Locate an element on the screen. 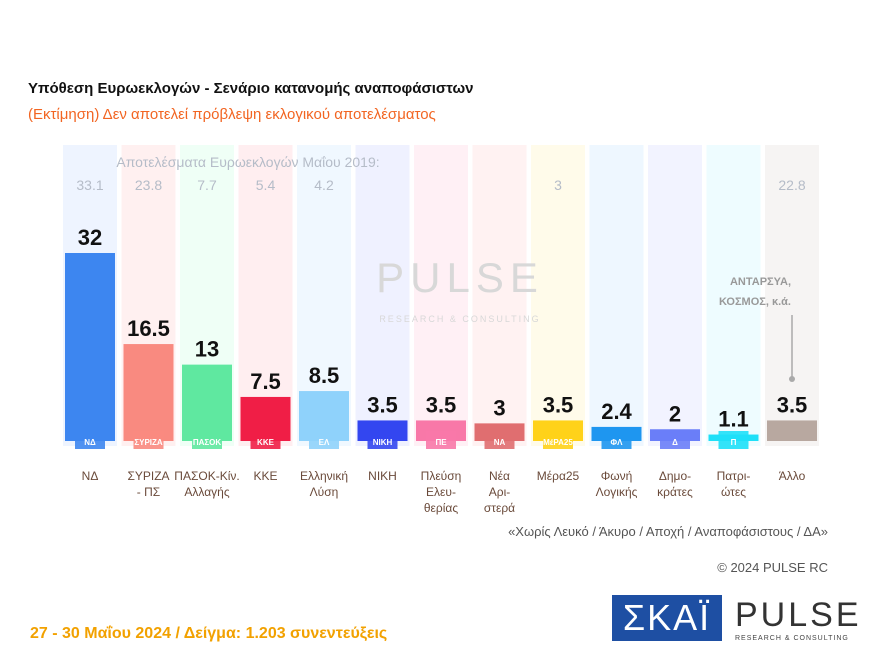 The image size is (880, 660). category-label: Ελληνική is located at coordinates (324, 476).